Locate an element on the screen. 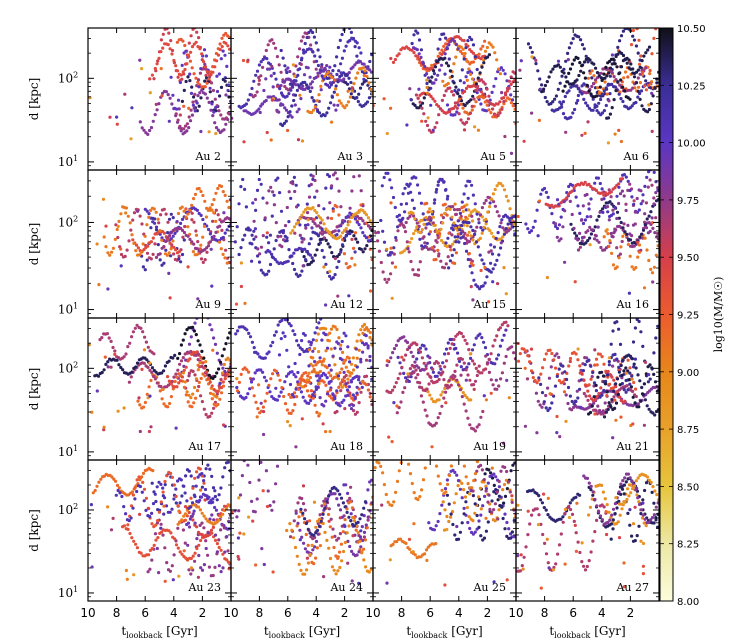 Image resolution: width=730 pixels, height=640 pixels. panel-points is located at coordinates (587, 379).